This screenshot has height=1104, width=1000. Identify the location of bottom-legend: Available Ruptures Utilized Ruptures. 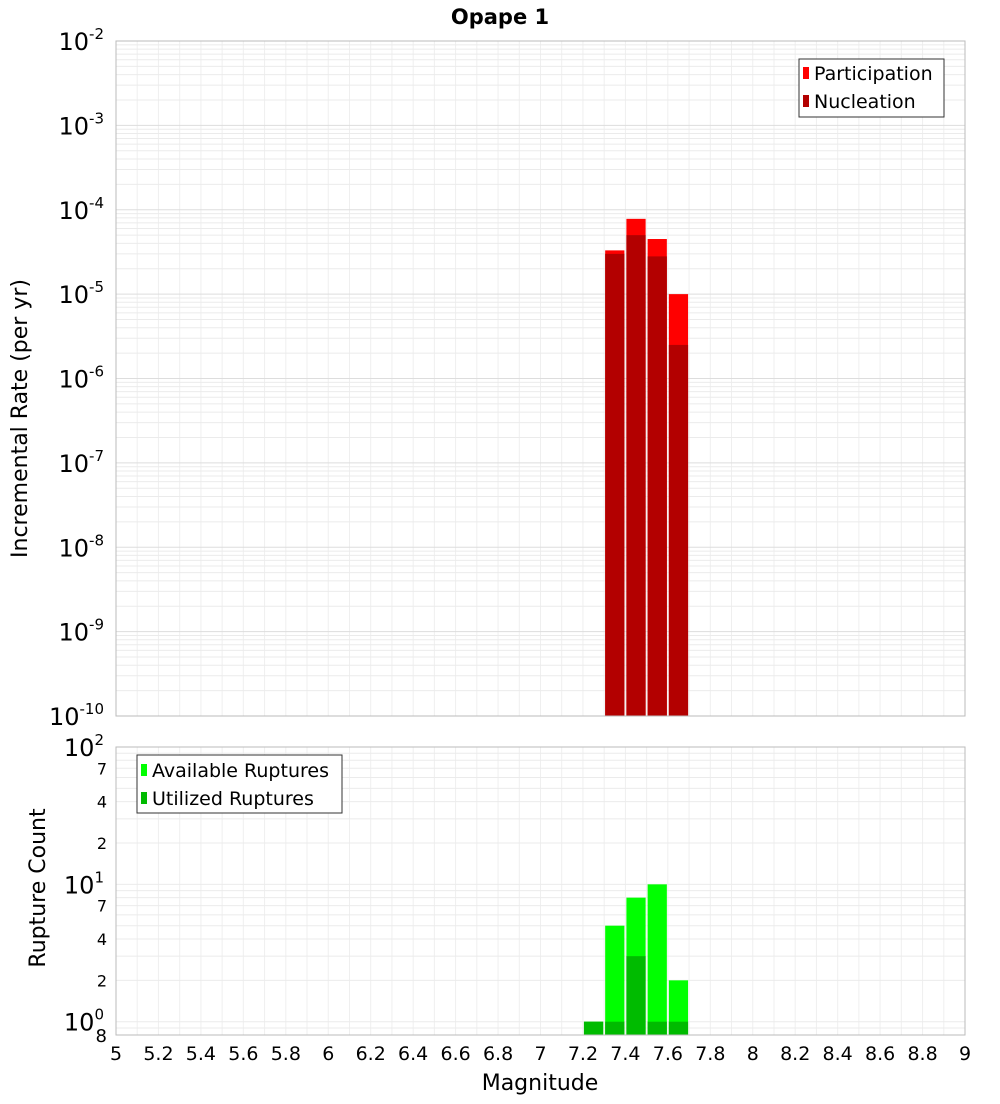
(239, 784).